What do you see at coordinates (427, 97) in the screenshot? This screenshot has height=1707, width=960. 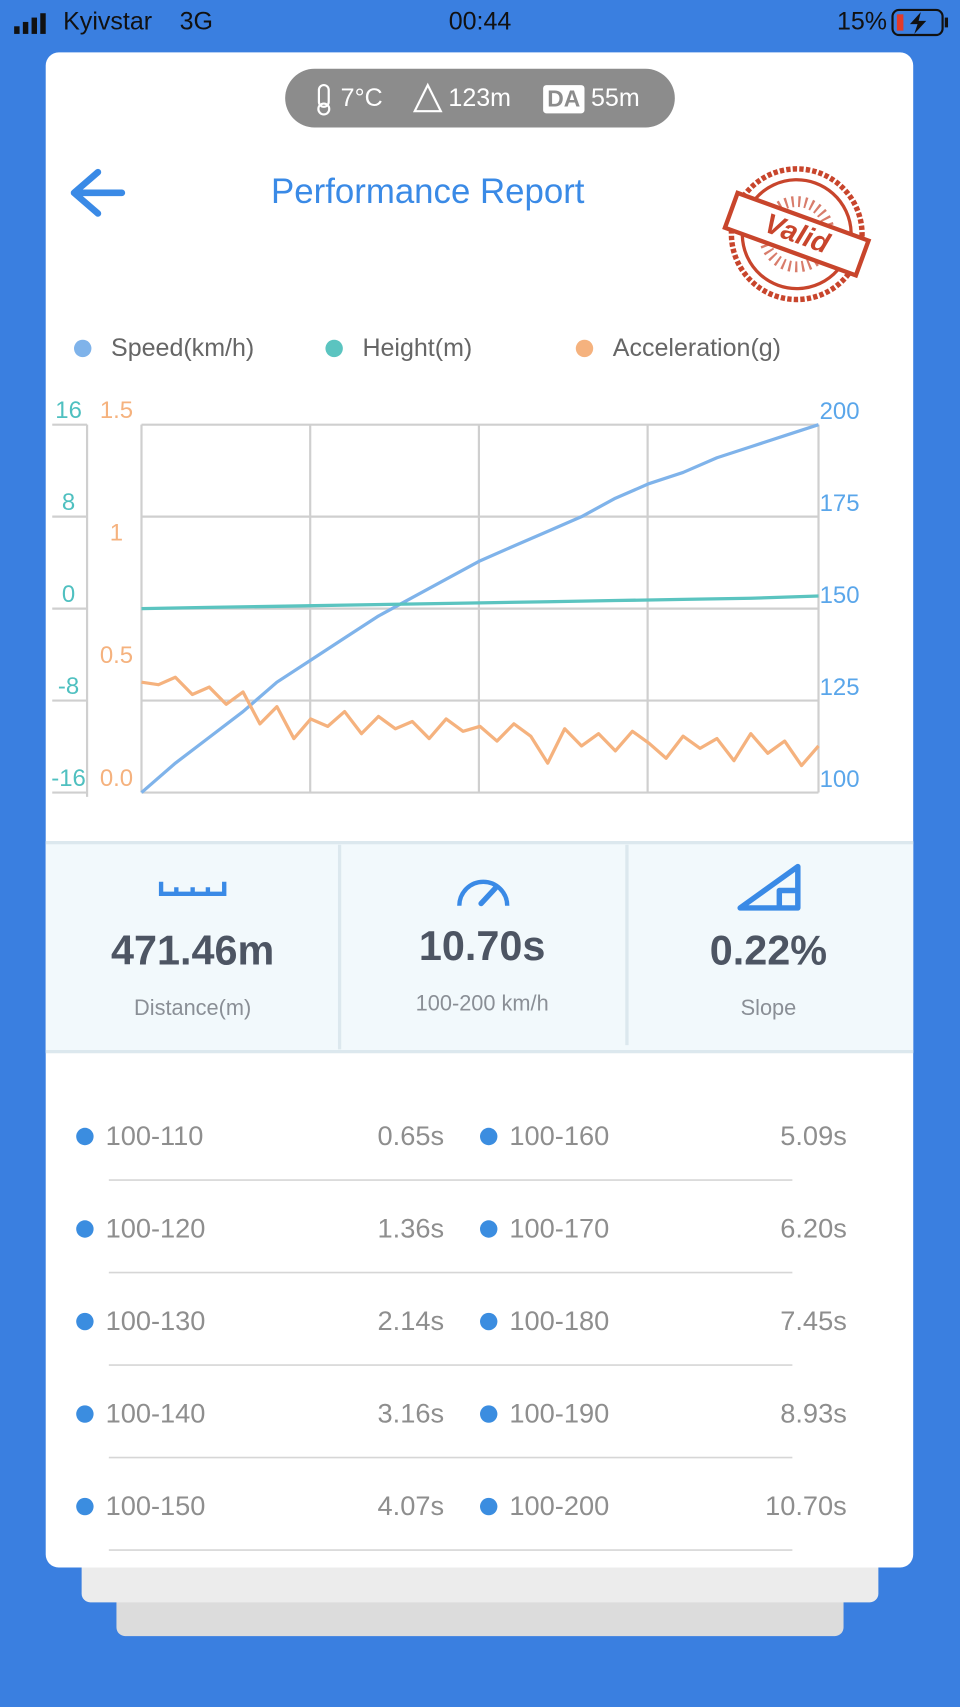 I see `mountain-icon` at bounding box center [427, 97].